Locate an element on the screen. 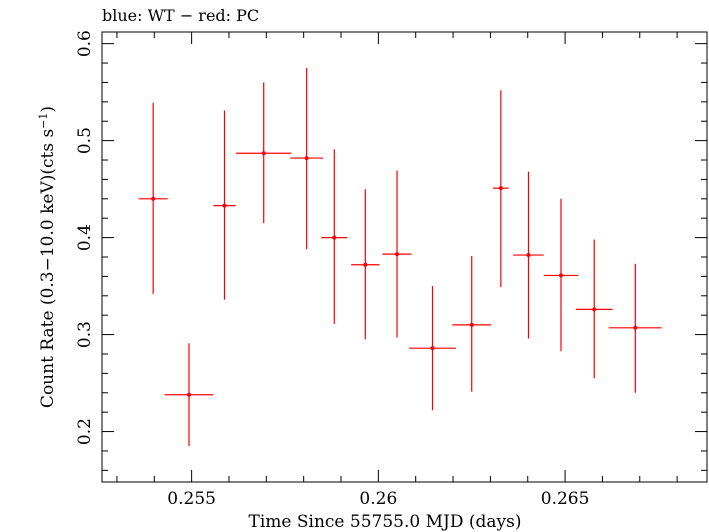 The image size is (709, 532). x-tick-label: 0.26 is located at coordinates (378, 499).